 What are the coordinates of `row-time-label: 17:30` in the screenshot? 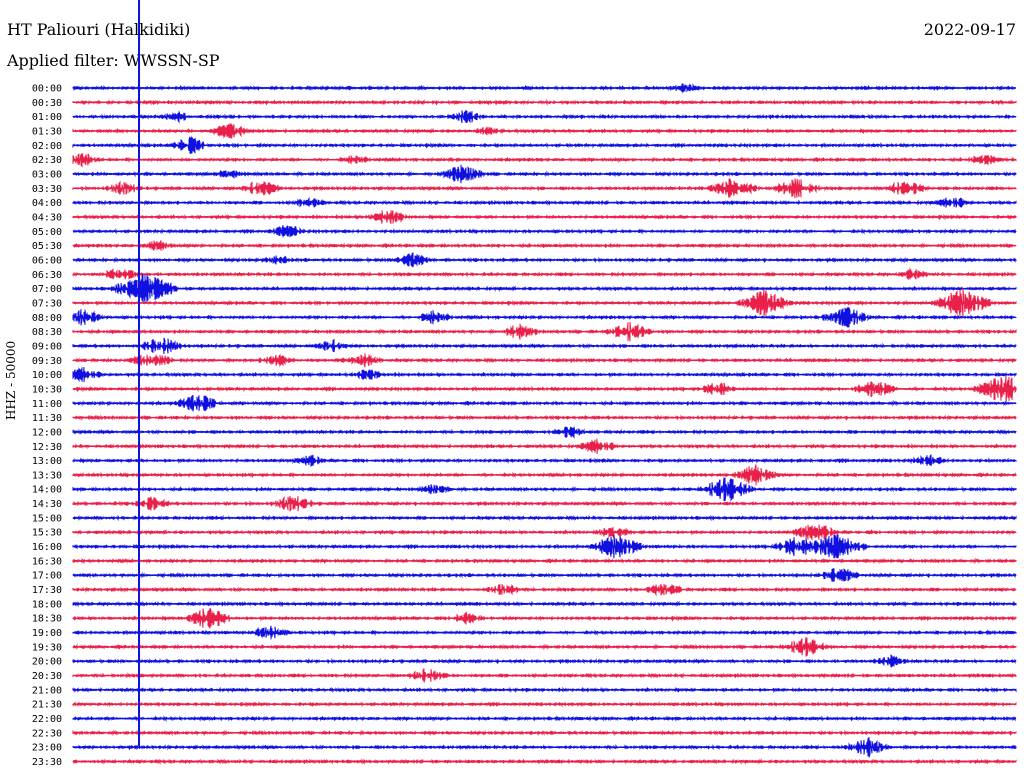 It's located at (47, 590).